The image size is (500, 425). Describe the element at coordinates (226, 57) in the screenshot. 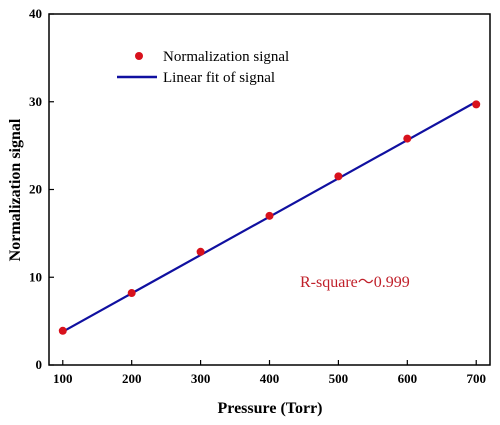

I see `legend-label-normalization-signal: Normalization signal` at that location.